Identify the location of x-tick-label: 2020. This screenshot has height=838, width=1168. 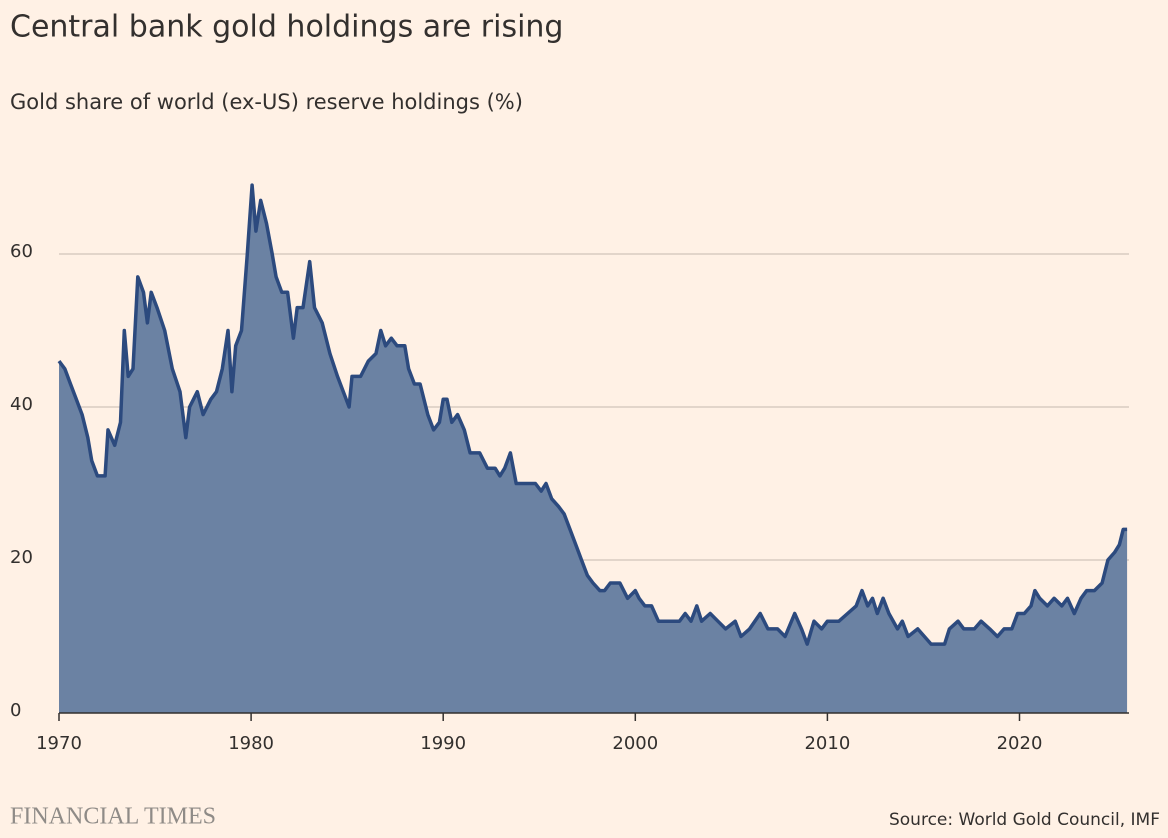
(1020, 743).